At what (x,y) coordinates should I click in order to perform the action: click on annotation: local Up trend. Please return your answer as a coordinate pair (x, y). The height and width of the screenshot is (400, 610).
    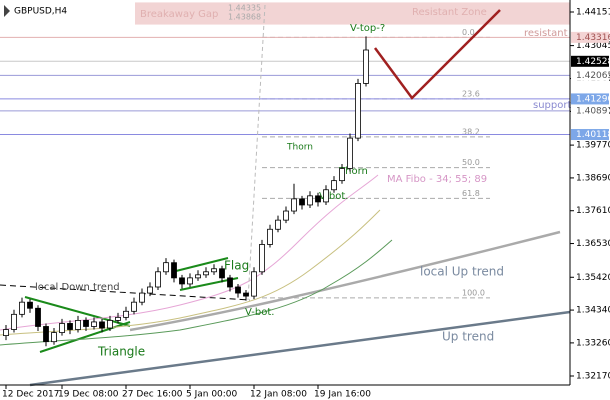
    Looking at the image, I should click on (462, 272).